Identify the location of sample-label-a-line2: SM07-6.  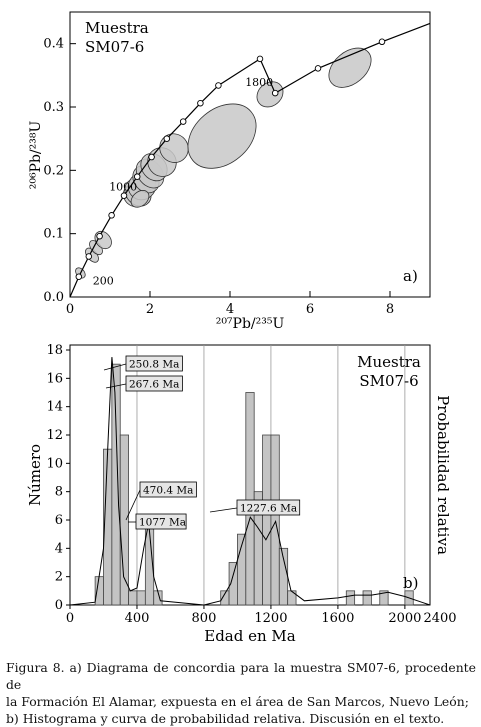
(114, 47).